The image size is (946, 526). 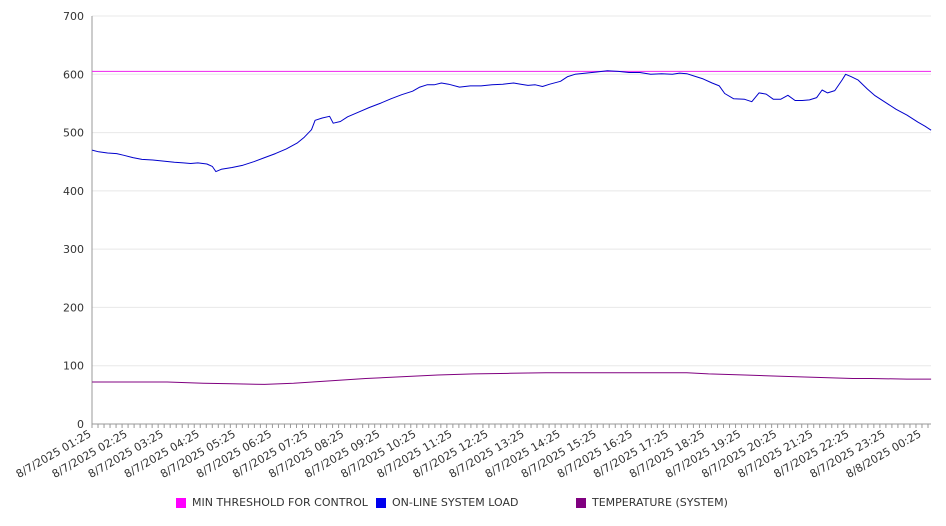 I want to click on legend-item: MIN THRESHOLD FOR CONTROL, so click(x=272, y=502).